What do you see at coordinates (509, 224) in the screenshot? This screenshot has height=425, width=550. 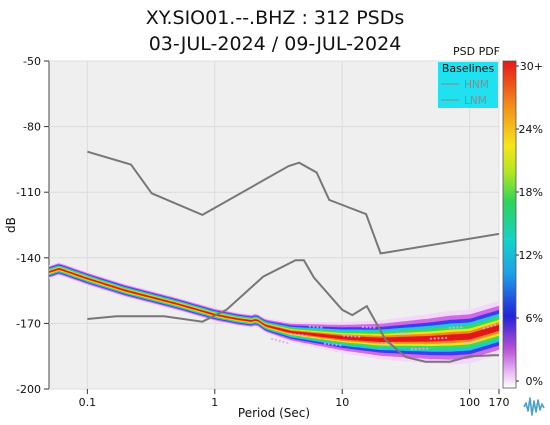 I see `colorbar-gradient` at bounding box center [509, 224].